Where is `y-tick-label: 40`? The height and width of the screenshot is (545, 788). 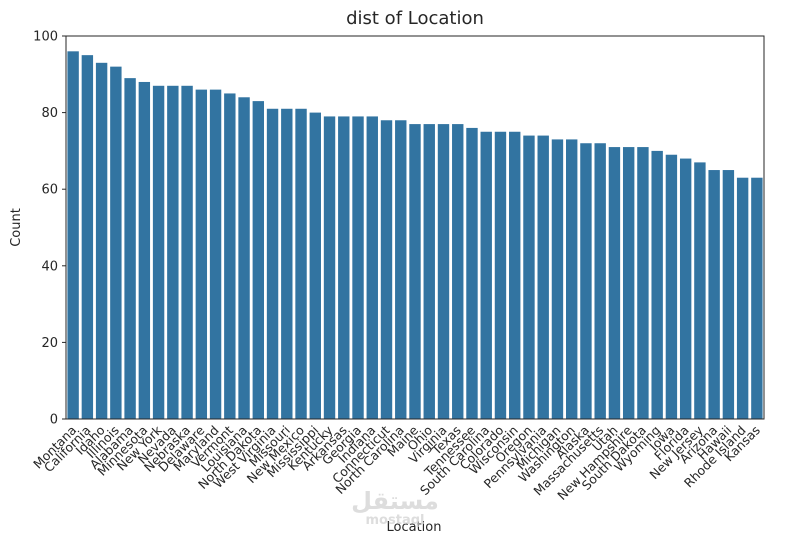
y-tick-label: 40 is located at coordinates (49, 266).